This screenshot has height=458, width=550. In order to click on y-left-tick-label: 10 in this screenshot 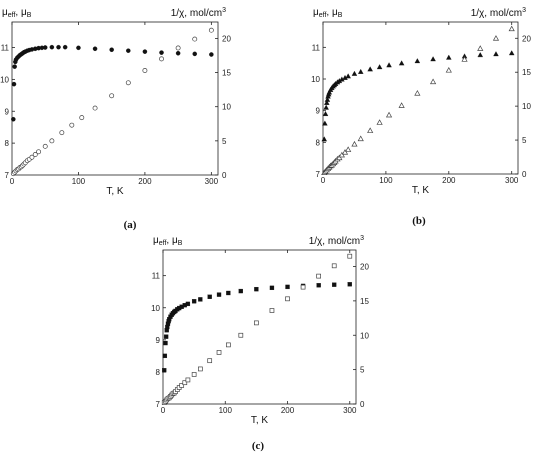, I will do `click(315, 79)`.